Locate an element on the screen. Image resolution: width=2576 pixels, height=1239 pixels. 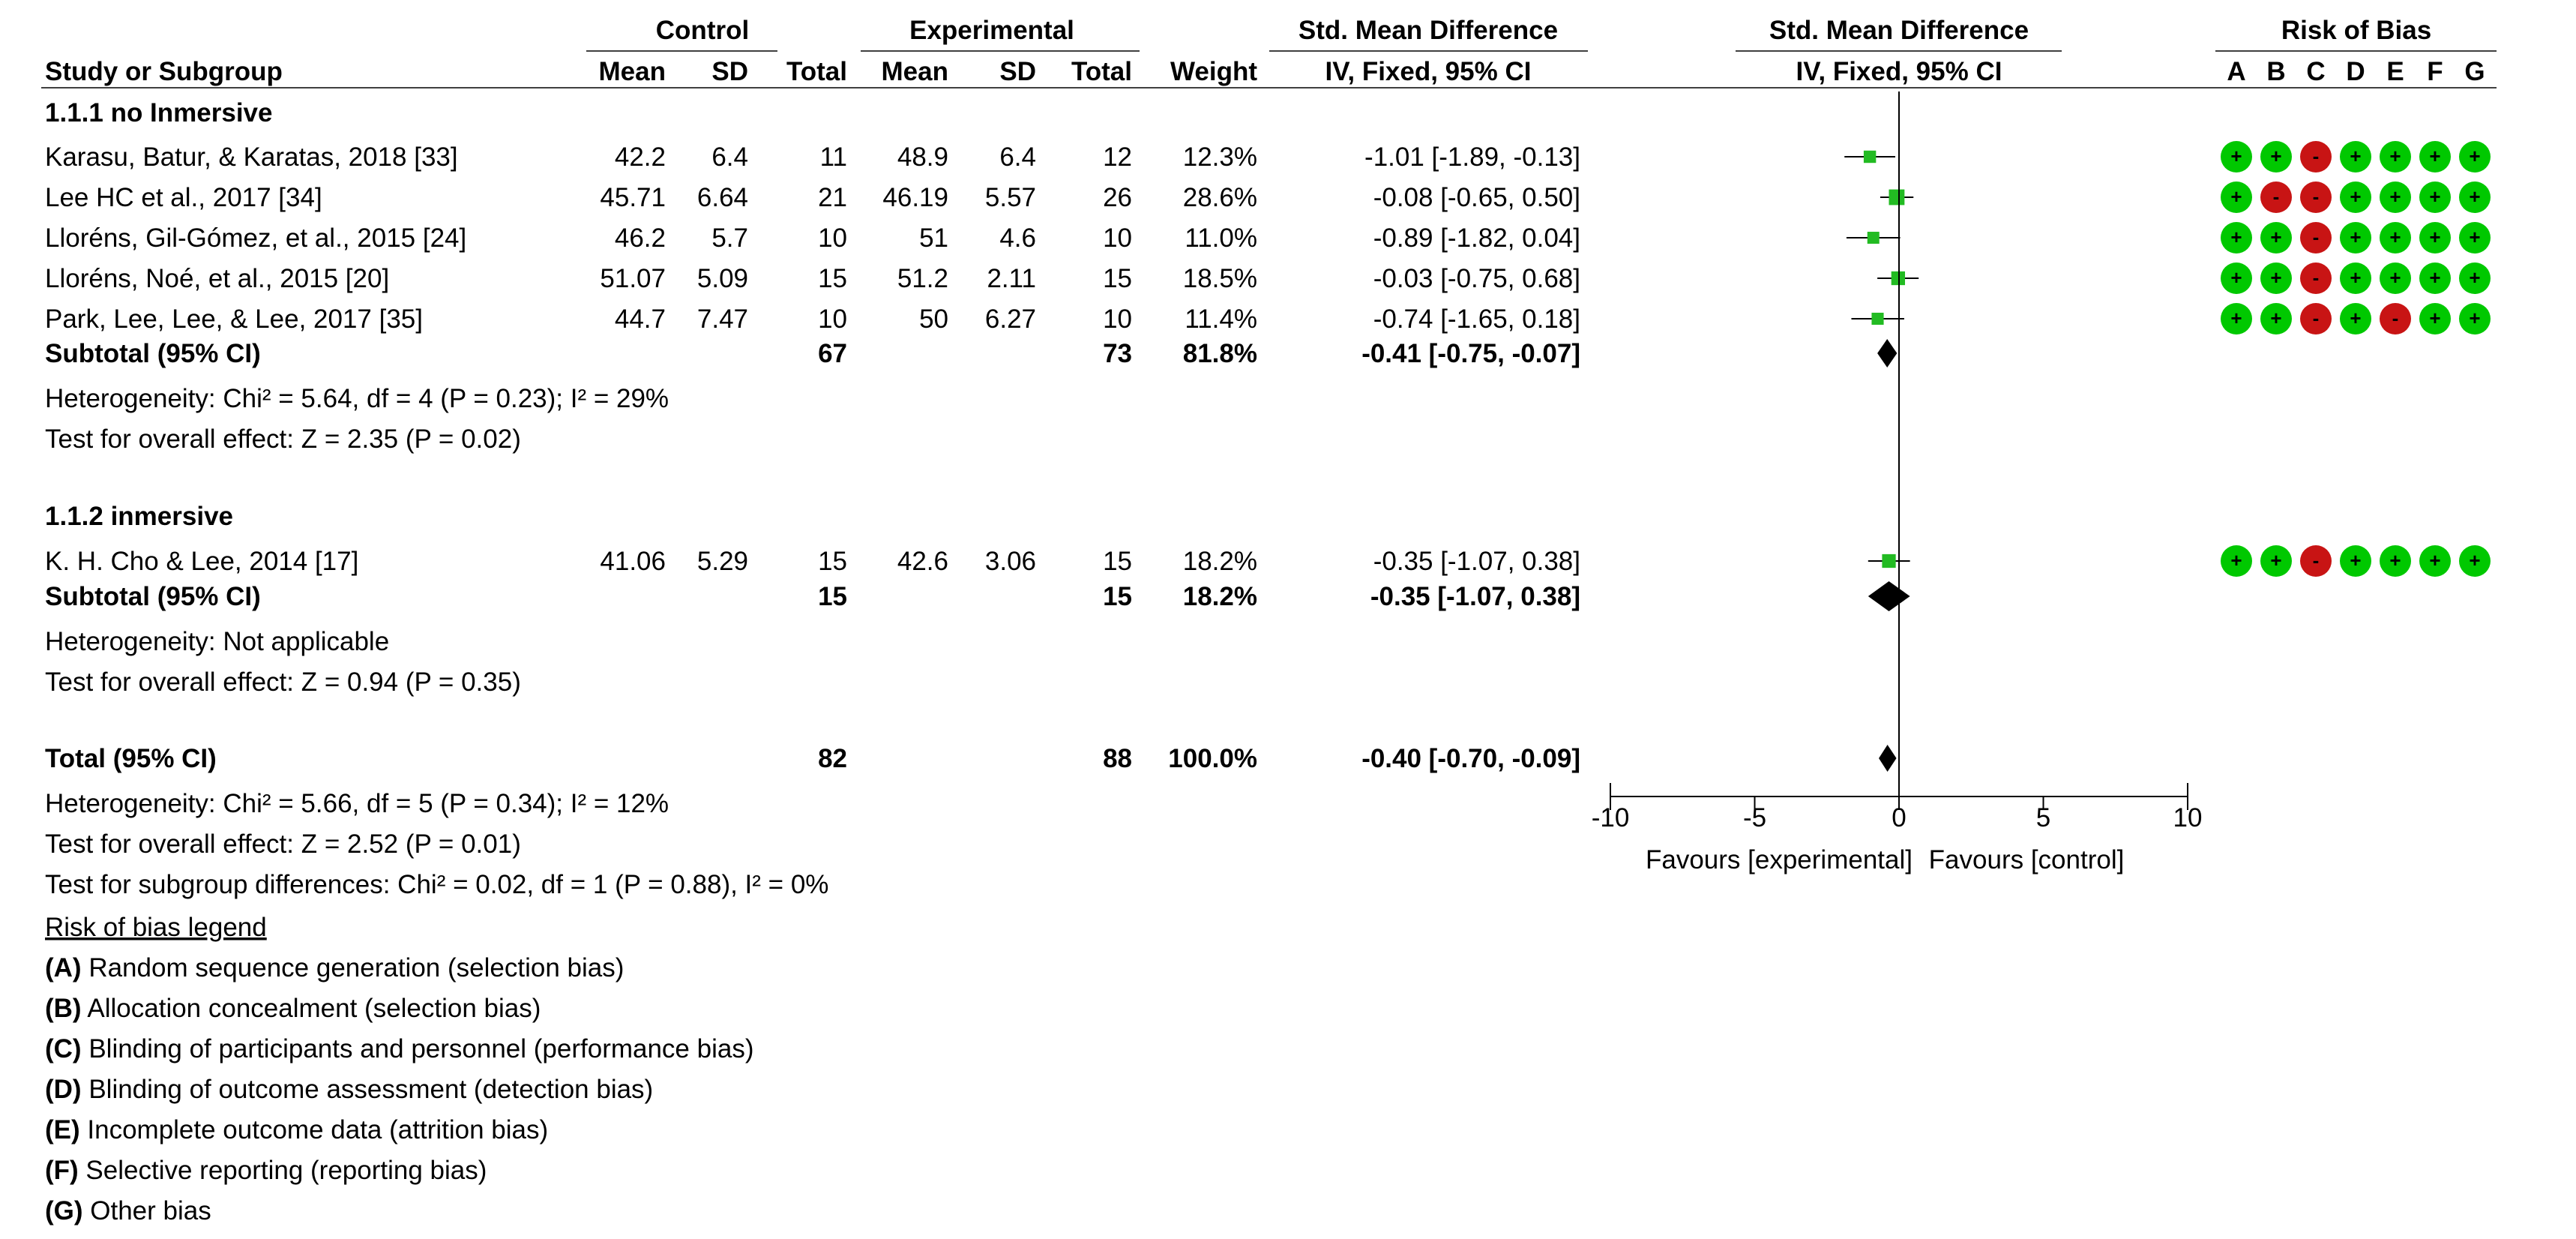
rob-legend-key: (G) is located at coordinates (64, 1211).